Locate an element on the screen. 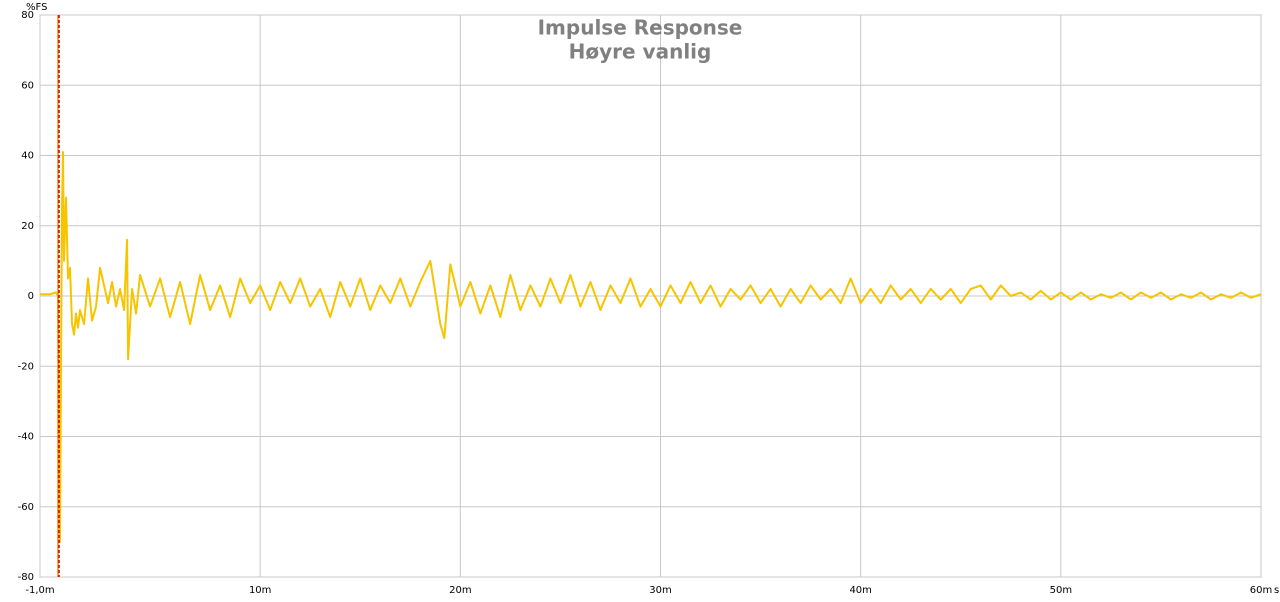 Image resolution: width=1280 pixels, height=602 pixels. y-tick-label: 60 is located at coordinates (27, 85).